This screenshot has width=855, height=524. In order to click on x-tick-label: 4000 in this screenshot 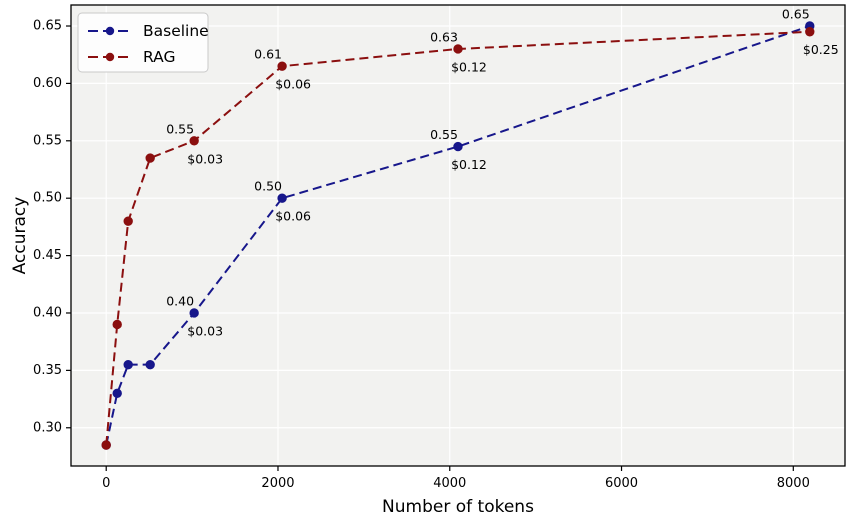, I will do `click(449, 483)`.